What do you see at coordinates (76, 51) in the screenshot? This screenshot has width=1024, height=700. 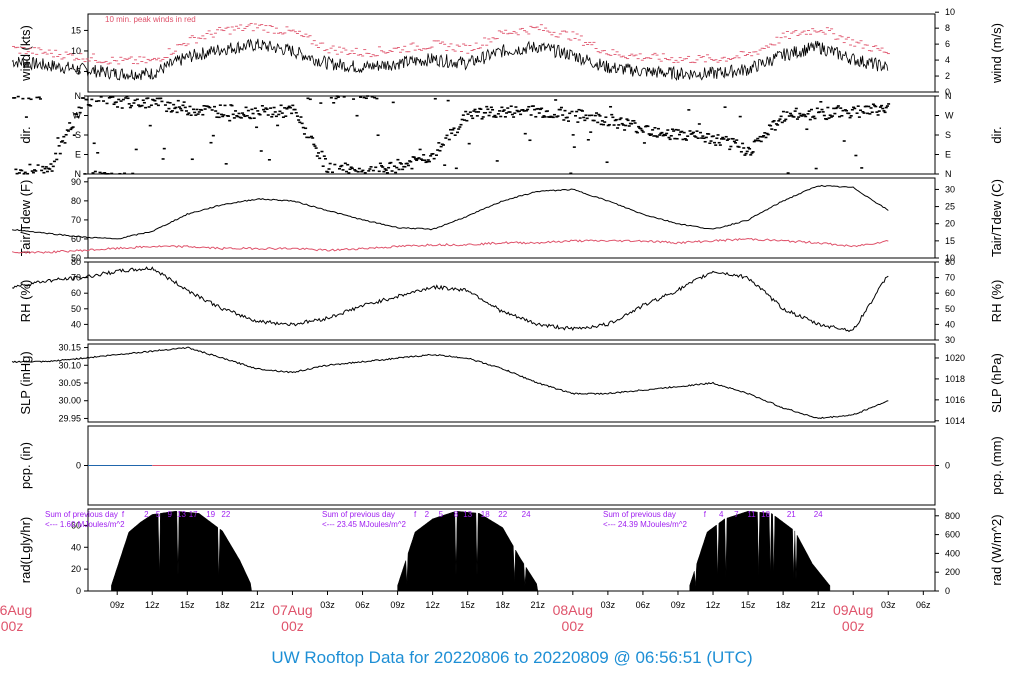 I see `y-tick-label-left: 10` at bounding box center [76, 51].